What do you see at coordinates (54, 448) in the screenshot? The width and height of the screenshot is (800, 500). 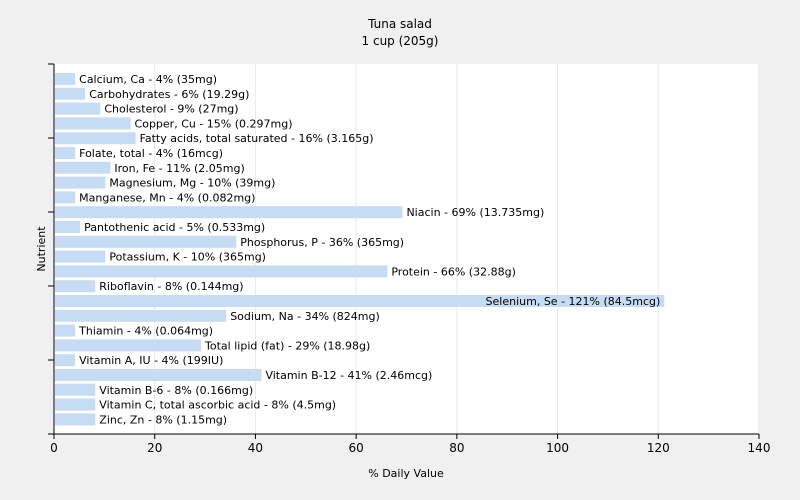 I see `x-tick-label: 0` at bounding box center [54, 448].